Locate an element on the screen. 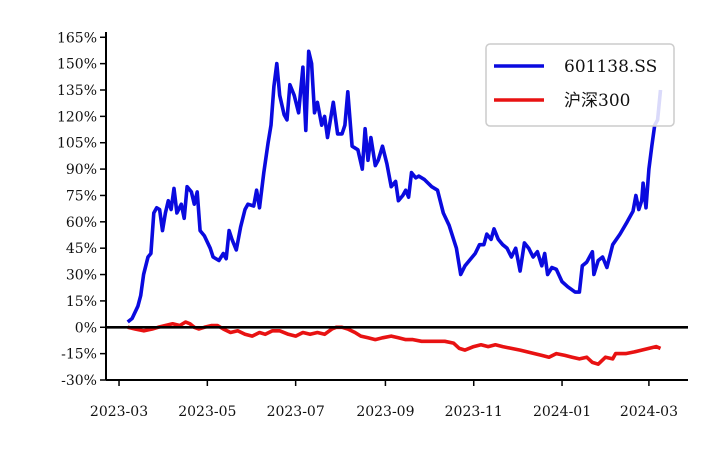  x-tick-label: 2023-09 is located at coordinates (385, 412).